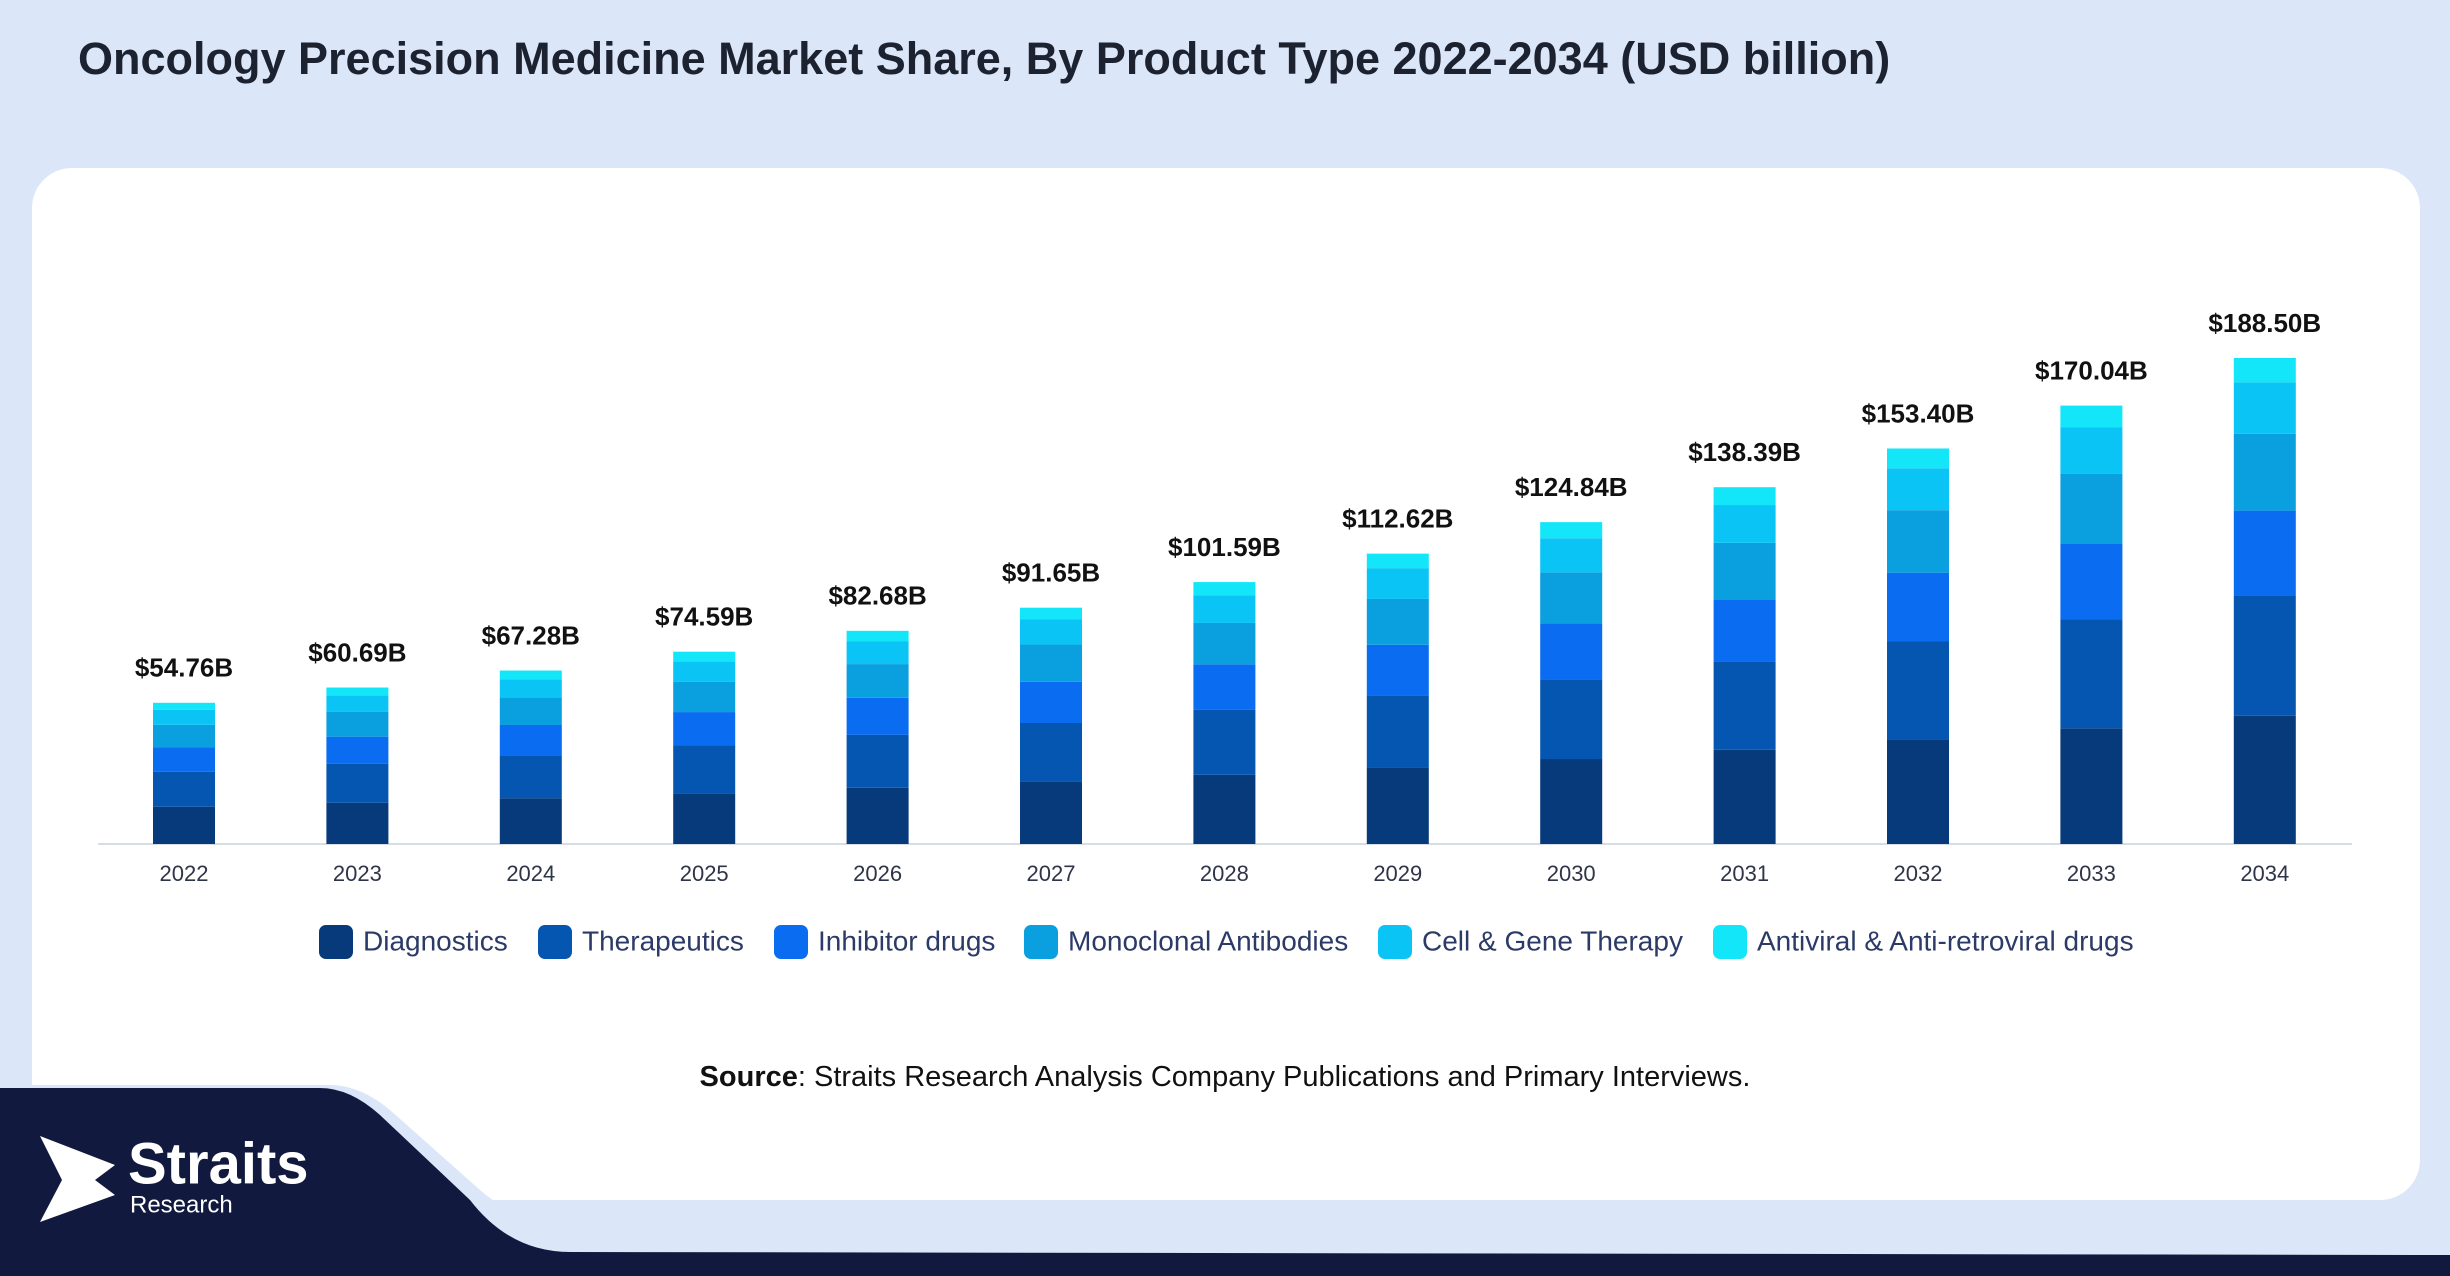 The image size is (2450, 1276). I want to click on x-tick-label: 2023, so click(357, 873).